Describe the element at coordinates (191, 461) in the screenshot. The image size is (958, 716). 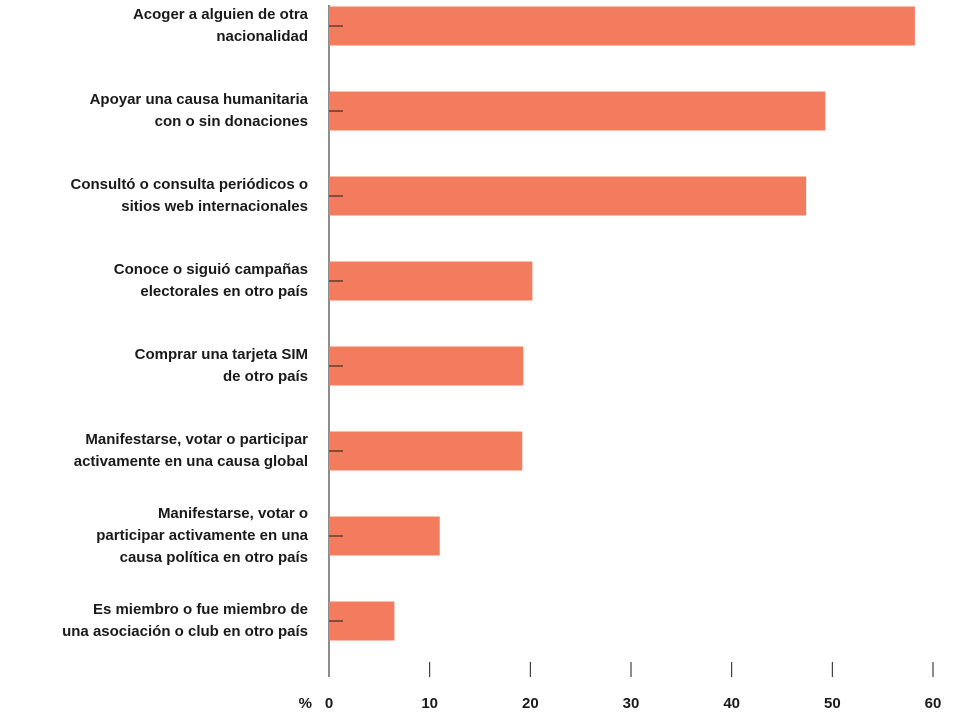
I see `y-tick-label: activamente en una causa global` at that location.